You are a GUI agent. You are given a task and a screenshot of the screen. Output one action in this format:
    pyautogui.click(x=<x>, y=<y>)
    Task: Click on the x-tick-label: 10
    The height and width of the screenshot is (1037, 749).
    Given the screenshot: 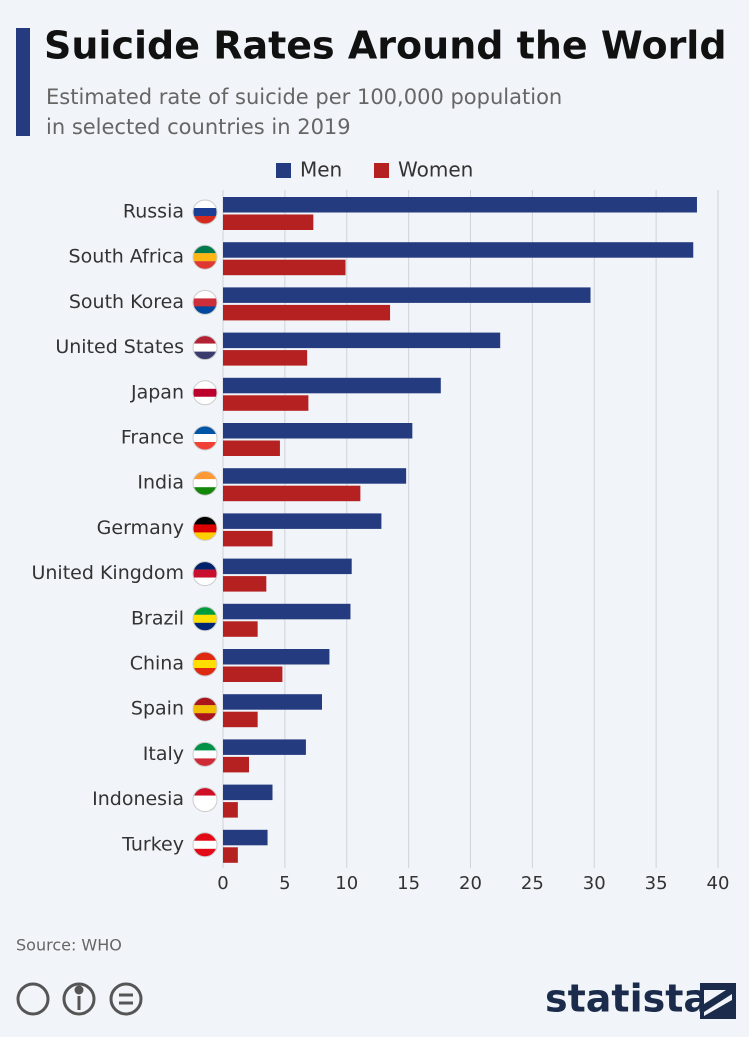 What is the action you would take?
    pyautogui.click(x=346, y=883)
    